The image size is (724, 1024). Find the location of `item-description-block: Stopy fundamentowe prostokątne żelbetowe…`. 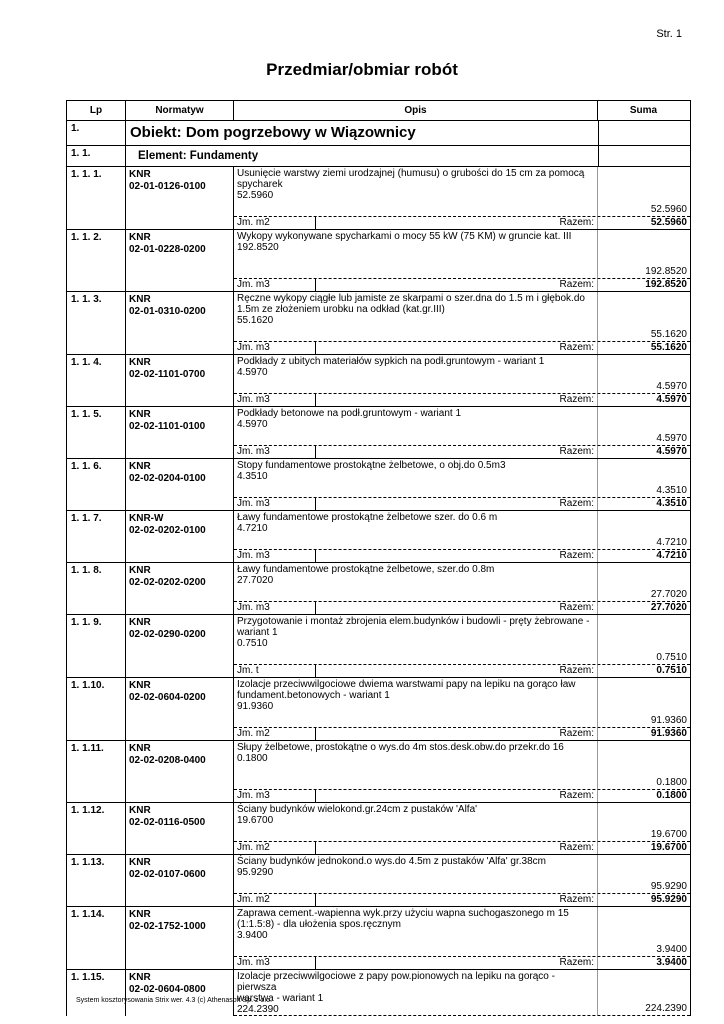

item-description-block: Stopy fundamentowe prostokątne żelbetowe… is located at coordinates (462, 478).